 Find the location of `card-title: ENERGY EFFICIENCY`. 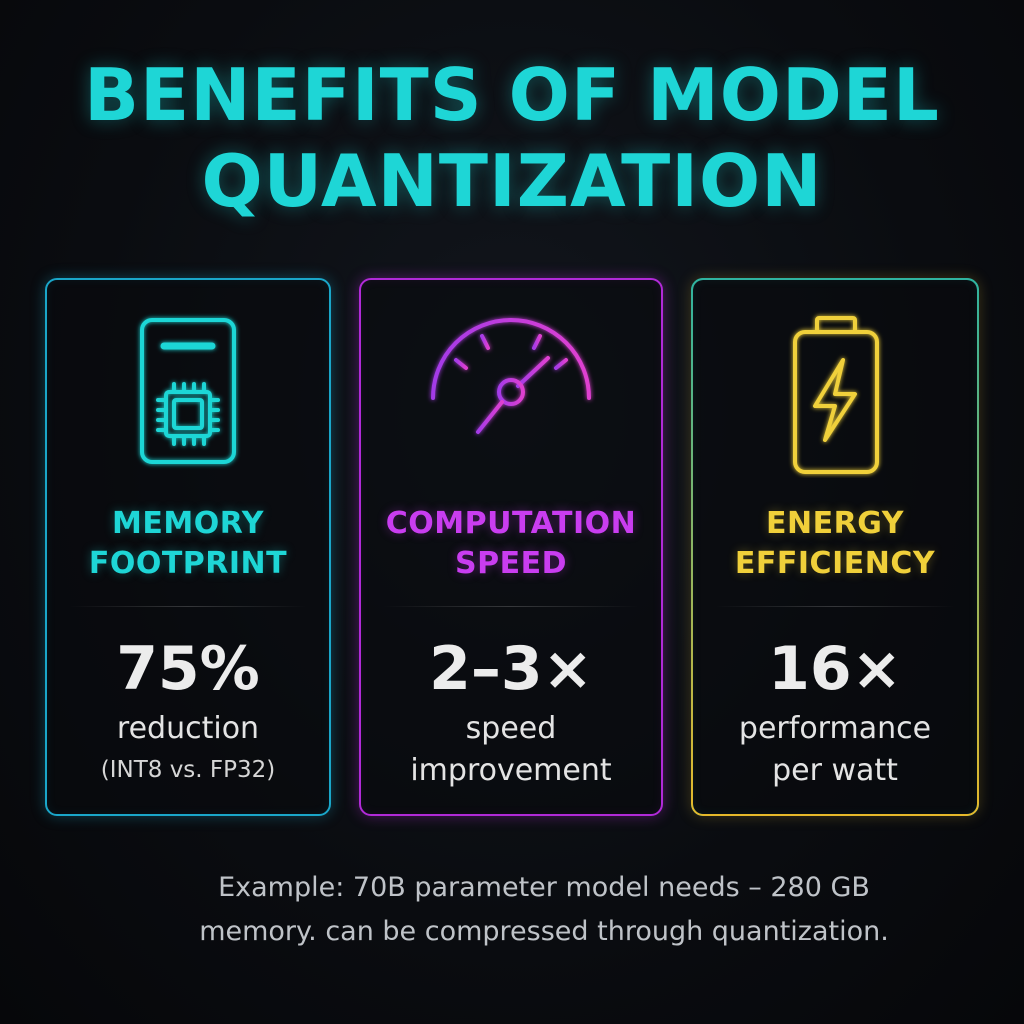

card-title: ENERGY EFFICIENCY is located at coordinates (835, 543).